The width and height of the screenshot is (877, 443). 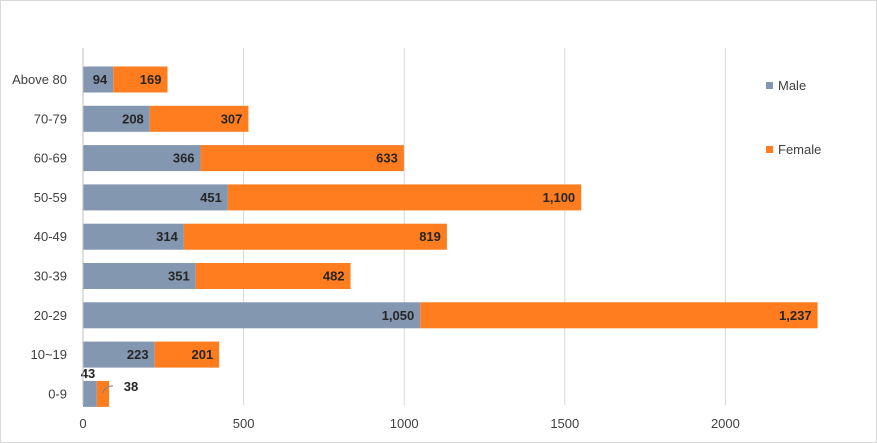 What do you see at coordinates (769, 85) in the screenshot?
I see `legend-swatch-male` at bounding box center [769, 85].